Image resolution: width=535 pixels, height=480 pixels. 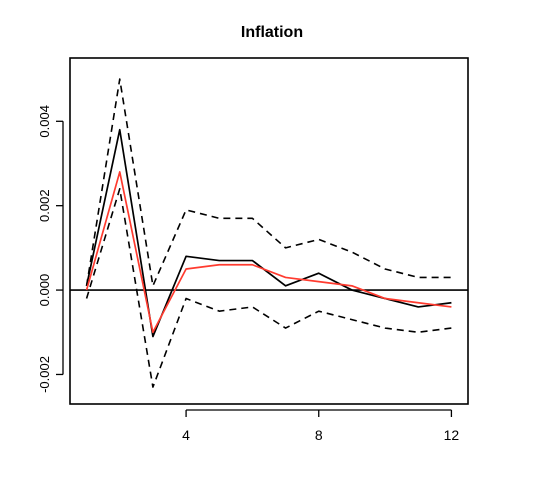 I want to click on x-tick-label-2: 12, so click(x=452, y=435).